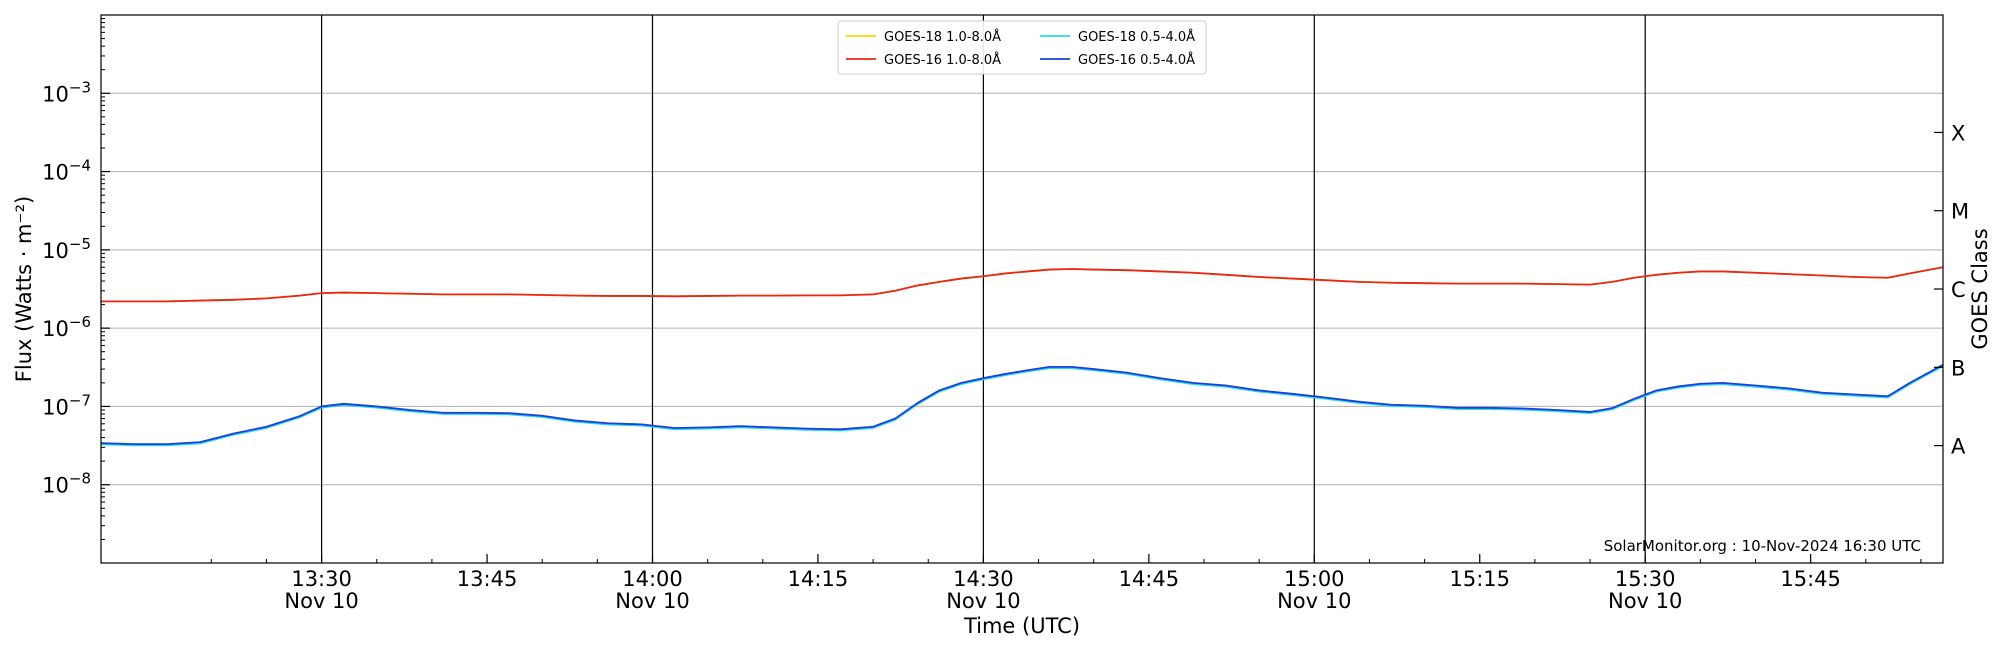 Image resolution: width=2000 pixels, height=650 pixels. What do you see at coordinates (983, 601) in the screenshot?
I see `x-tick-date-4: Nov 10` at bounding box center [983, 601].